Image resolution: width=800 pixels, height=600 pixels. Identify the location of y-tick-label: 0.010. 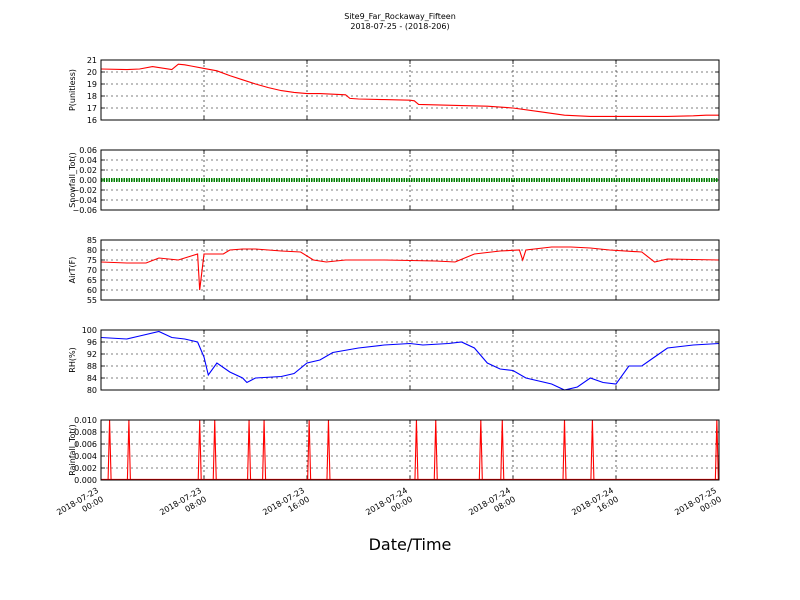
(85, 420).